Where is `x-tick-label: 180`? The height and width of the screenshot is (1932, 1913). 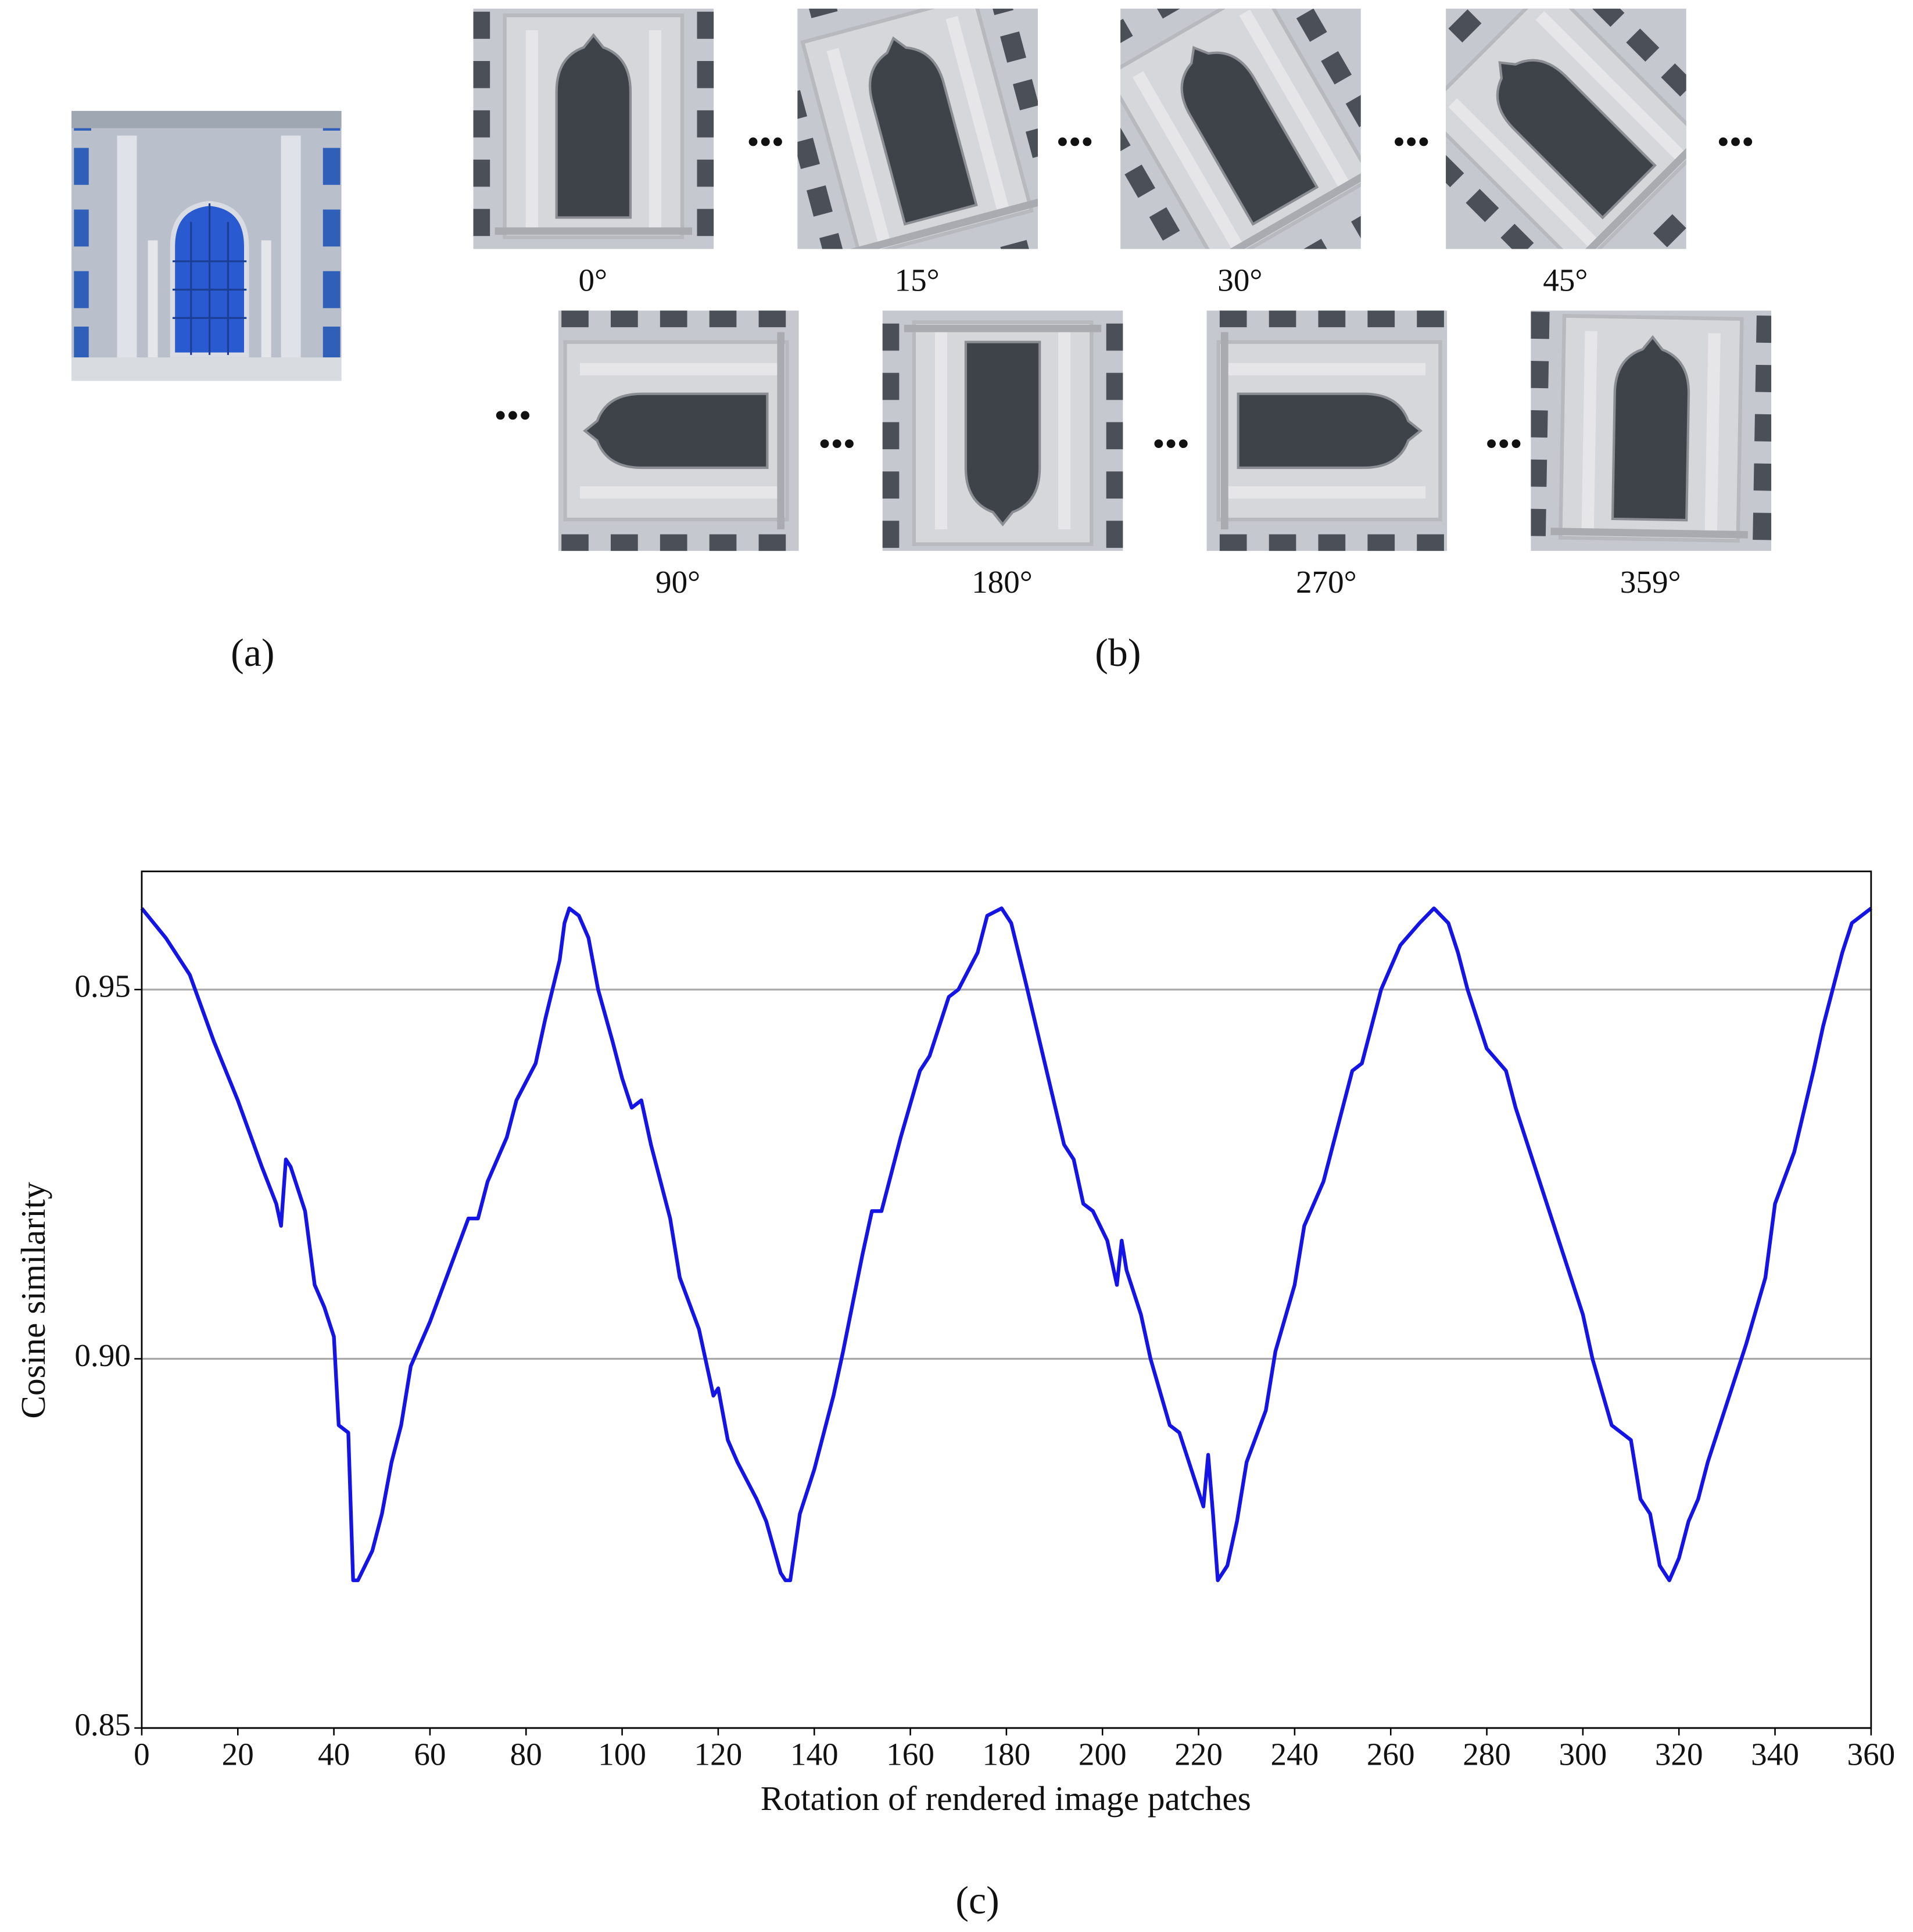 x-tick-label: 180 is located at coordinates (1007, 1754).